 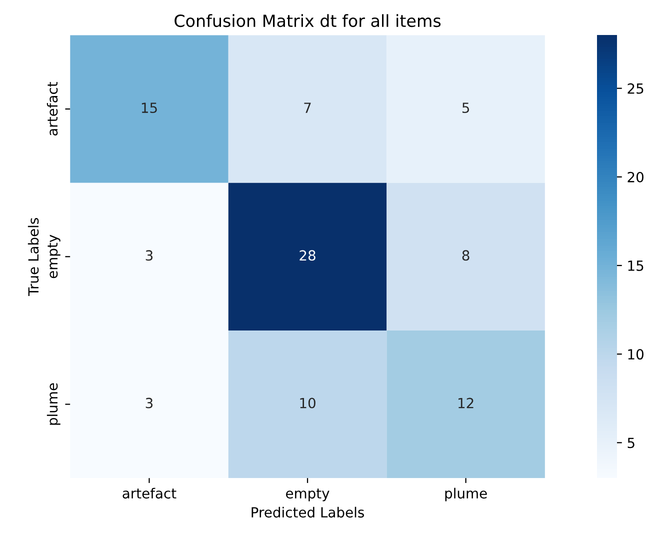 I want to click on x-tick-label: artefact, so click(x=149, y=493).